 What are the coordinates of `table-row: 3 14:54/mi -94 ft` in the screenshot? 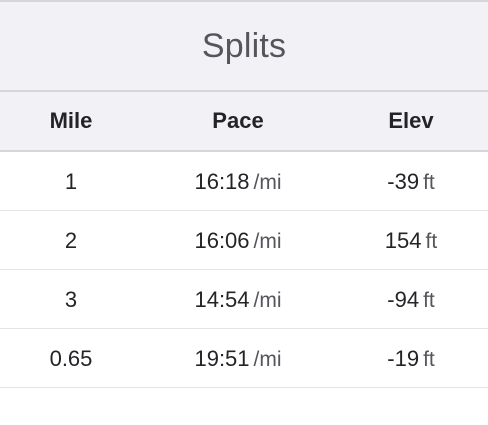 It's located at (244, 299).